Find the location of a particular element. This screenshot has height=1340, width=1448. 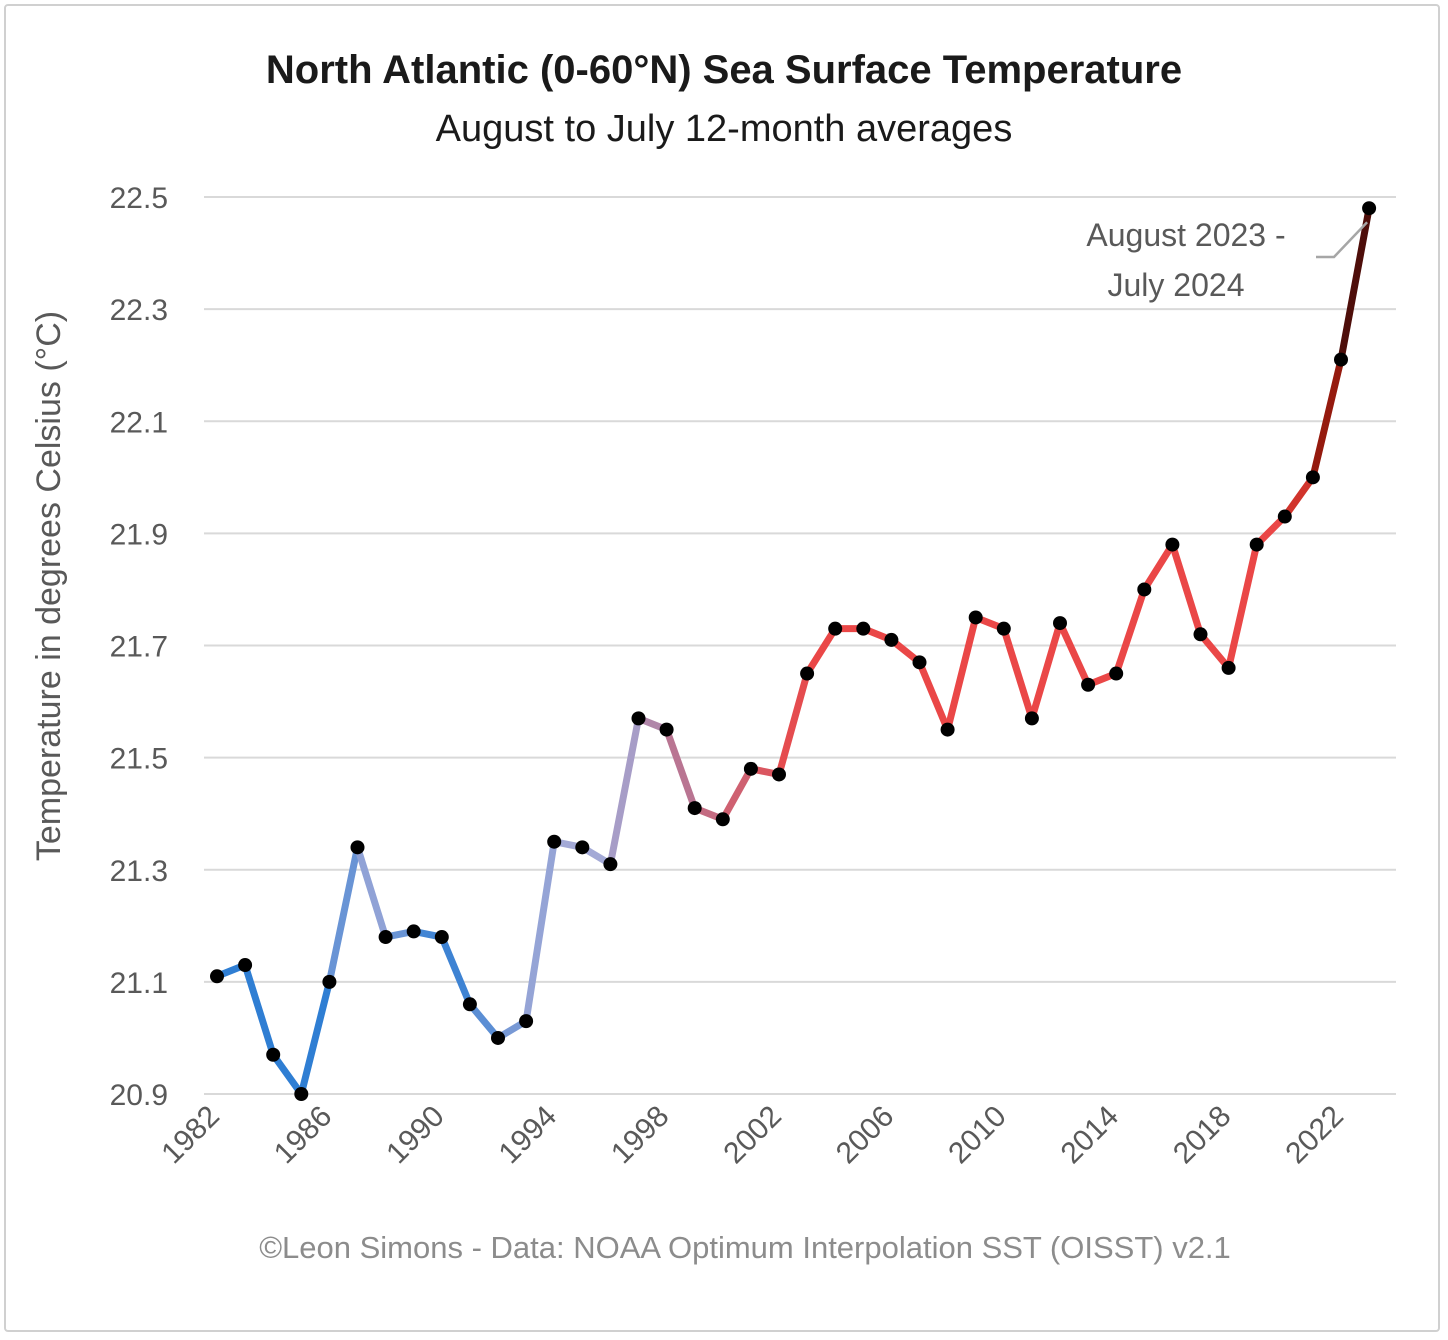

y-tick-label: 20.9 is located at coordinates (139, 1095).